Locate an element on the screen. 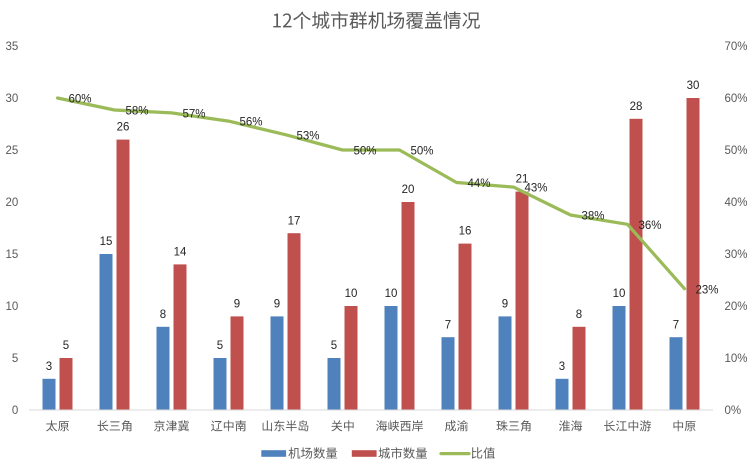  svg-text: 0 is located at coordinates (15, 411).